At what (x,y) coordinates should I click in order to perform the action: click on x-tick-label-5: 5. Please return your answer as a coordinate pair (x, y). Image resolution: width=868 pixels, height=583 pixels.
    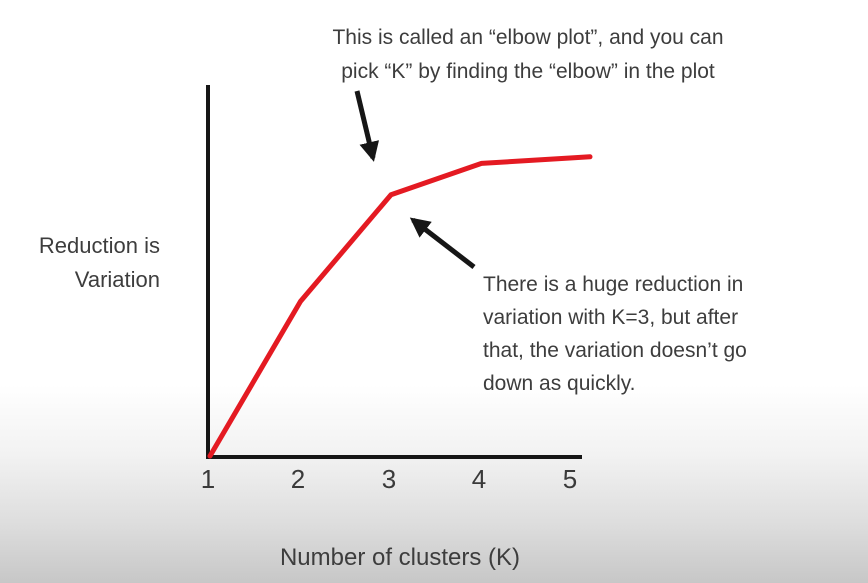
    Looking at the image, I should click on (570, 479).